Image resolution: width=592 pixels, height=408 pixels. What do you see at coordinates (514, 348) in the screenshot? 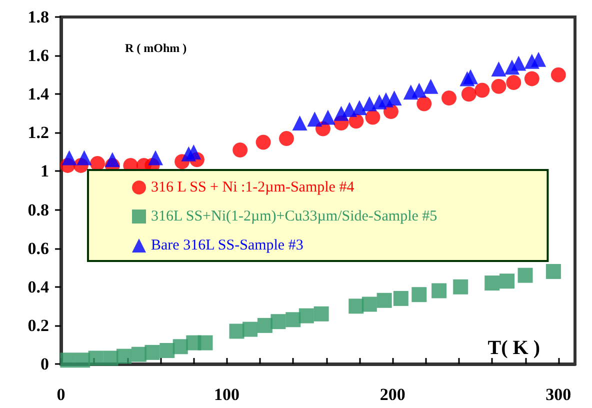
I see `x-axis-title: T( K )` at bounding box center [514, 348].